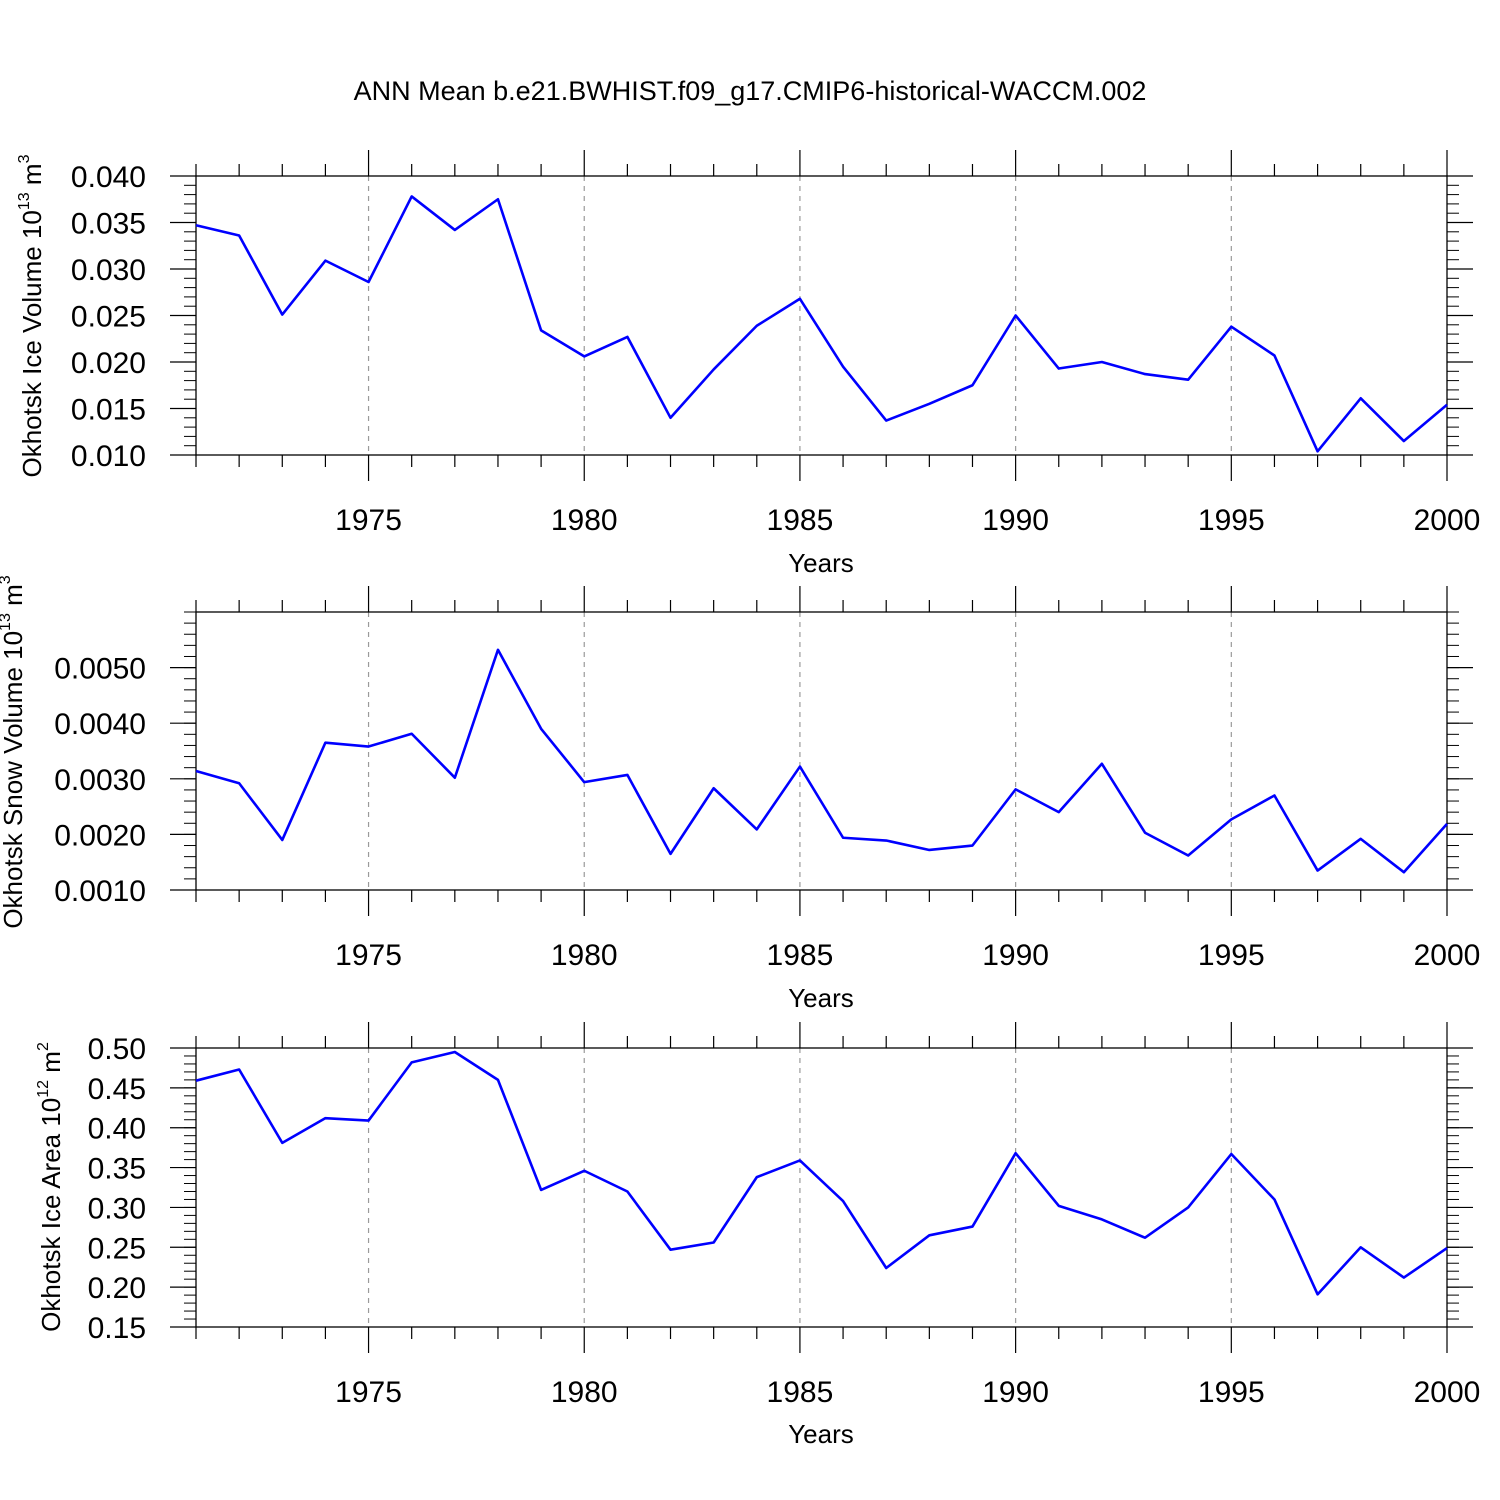 The image size is (1500, 1500). I want to click on snow-volume-x-tick-label: 1990, so click(1015, 955).